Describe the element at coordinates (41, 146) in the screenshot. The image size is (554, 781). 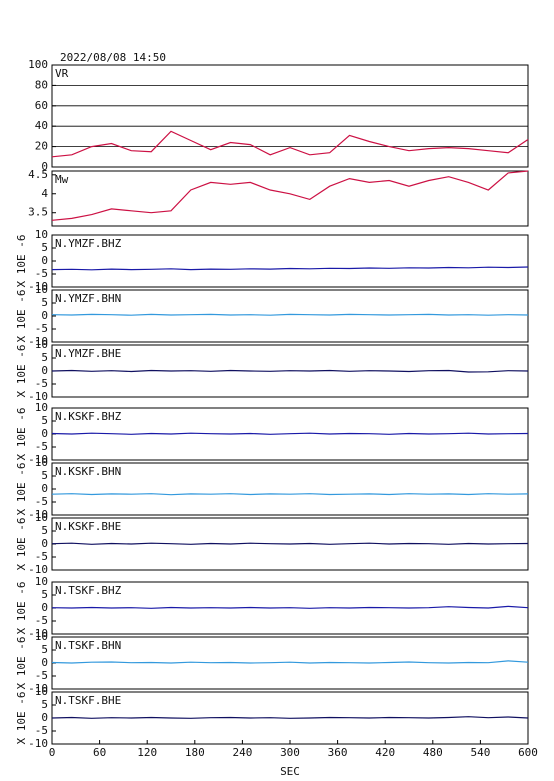
I see `y-tick-label: 20` at that location.